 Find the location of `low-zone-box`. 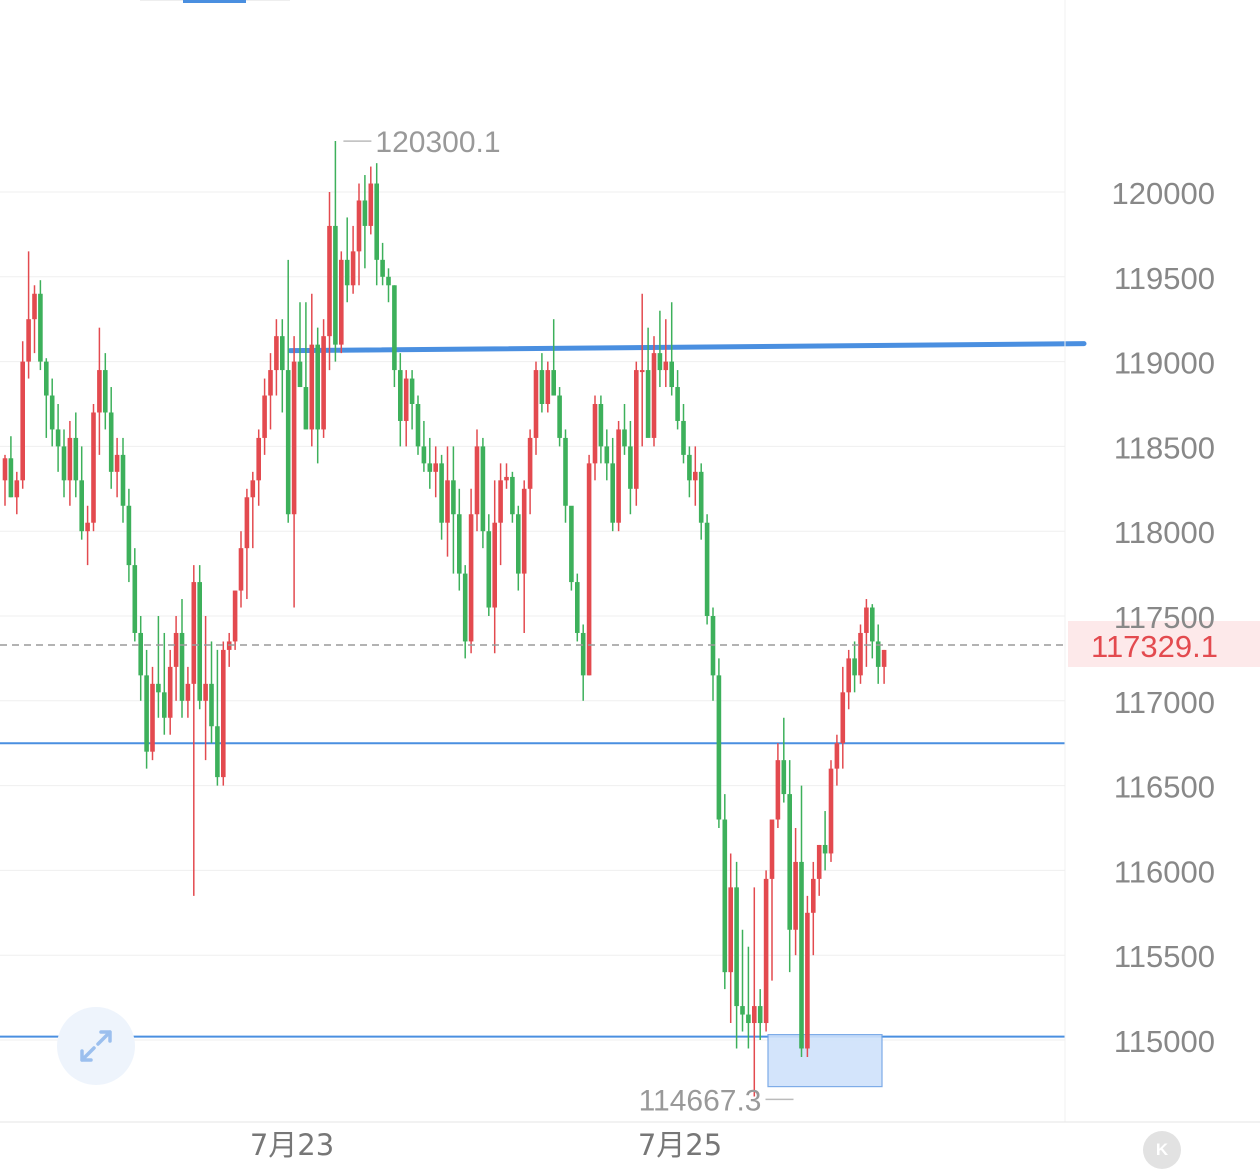

low-zone-box is located at coordinates (825, 1061).